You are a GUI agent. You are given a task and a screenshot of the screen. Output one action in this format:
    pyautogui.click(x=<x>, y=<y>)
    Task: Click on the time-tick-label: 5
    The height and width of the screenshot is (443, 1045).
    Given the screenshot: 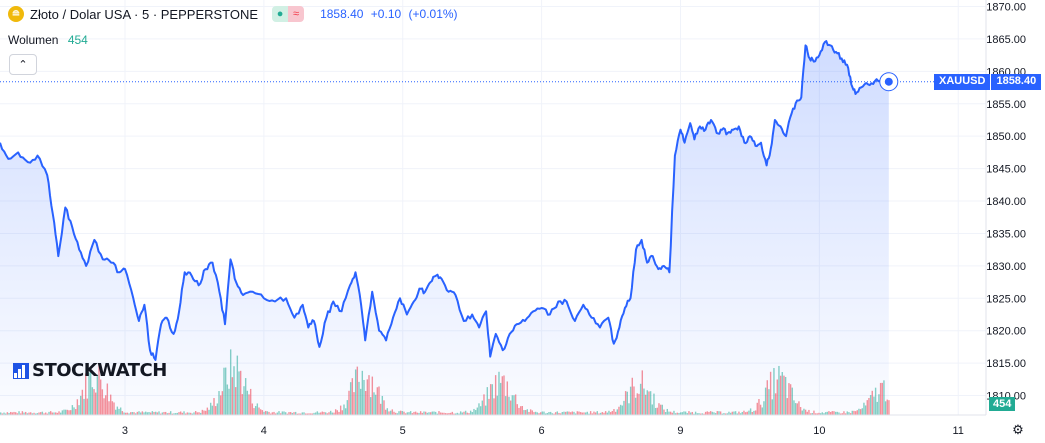 What is the action you would take?
    pyautogui.click(x=403, y=431)
    